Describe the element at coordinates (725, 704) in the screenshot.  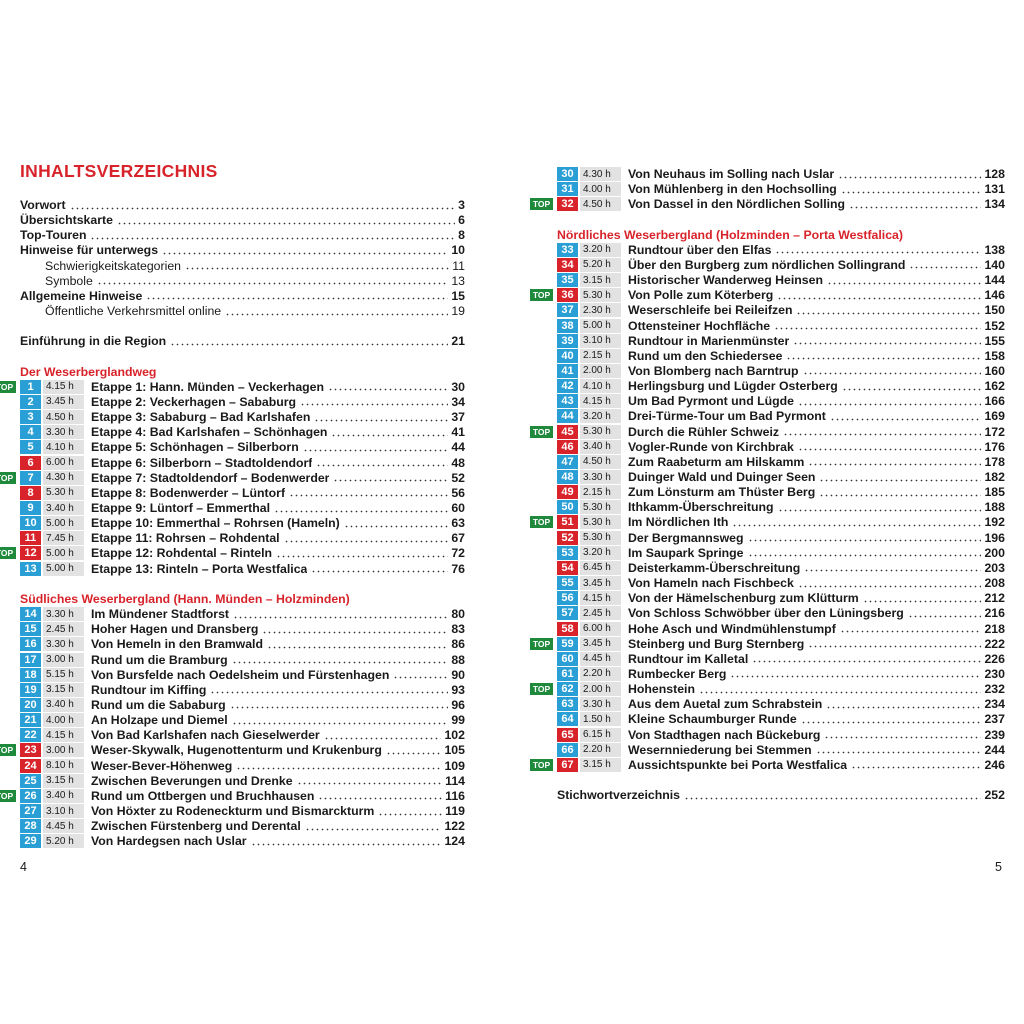
I see `tour-title: Aus dem Auetal zum Schrabstein` at that location.